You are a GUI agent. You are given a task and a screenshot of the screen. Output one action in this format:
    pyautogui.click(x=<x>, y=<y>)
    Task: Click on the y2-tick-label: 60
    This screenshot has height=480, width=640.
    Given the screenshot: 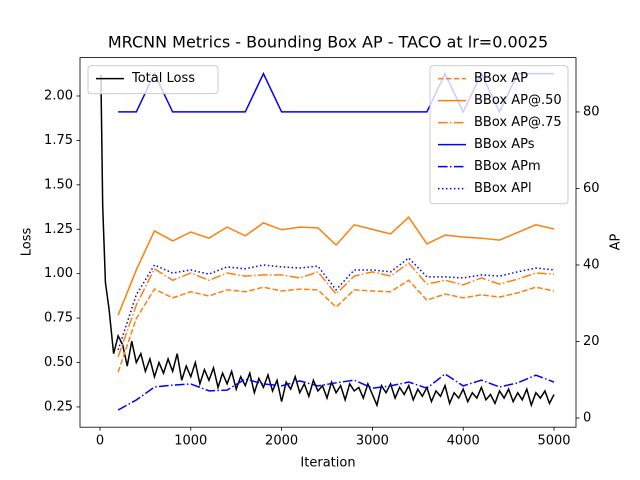 What is the action you would take?
    pyautogui.click(x=591, y=188)
    